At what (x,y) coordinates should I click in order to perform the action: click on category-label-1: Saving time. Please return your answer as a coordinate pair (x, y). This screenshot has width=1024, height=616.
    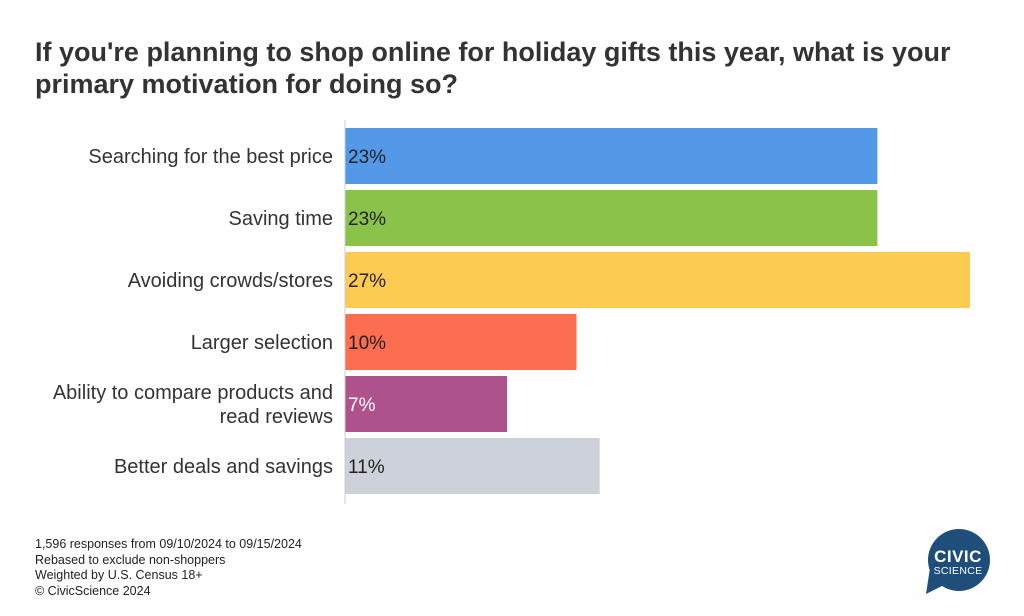
    Looking at the image, I should click on (281, 219).